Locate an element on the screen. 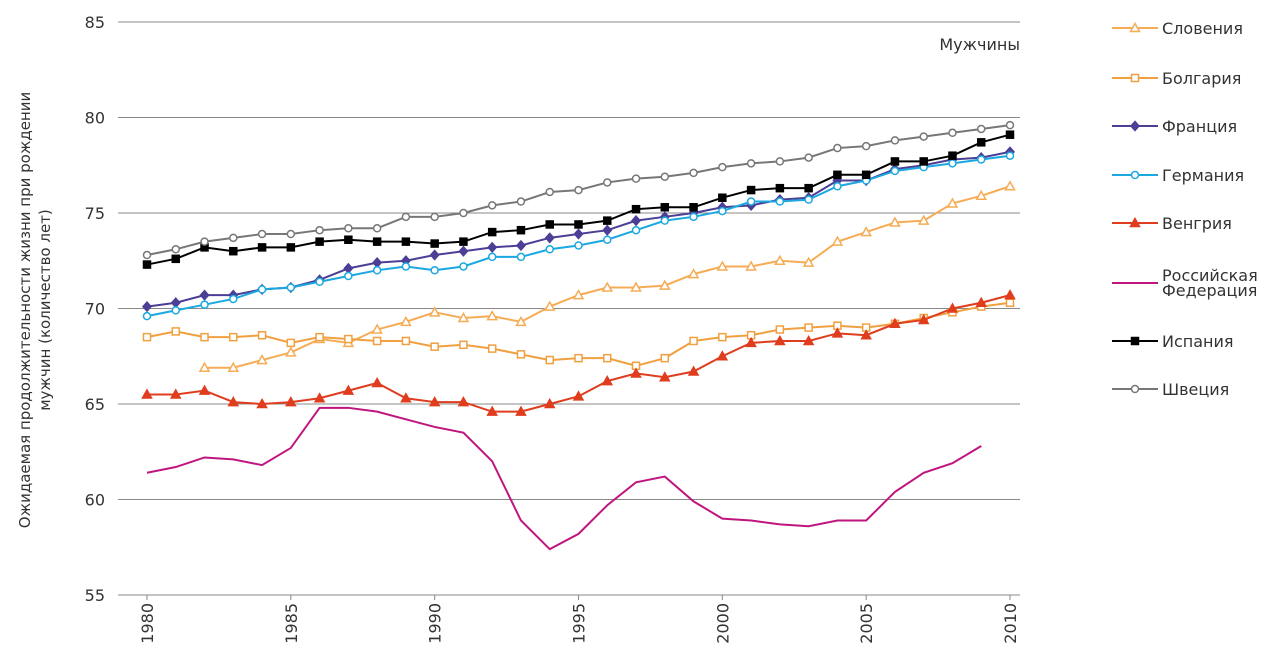 The height and width of the screenshot is (650, 1272). legend-label: Швеция is located at coordinates (1196, 389).